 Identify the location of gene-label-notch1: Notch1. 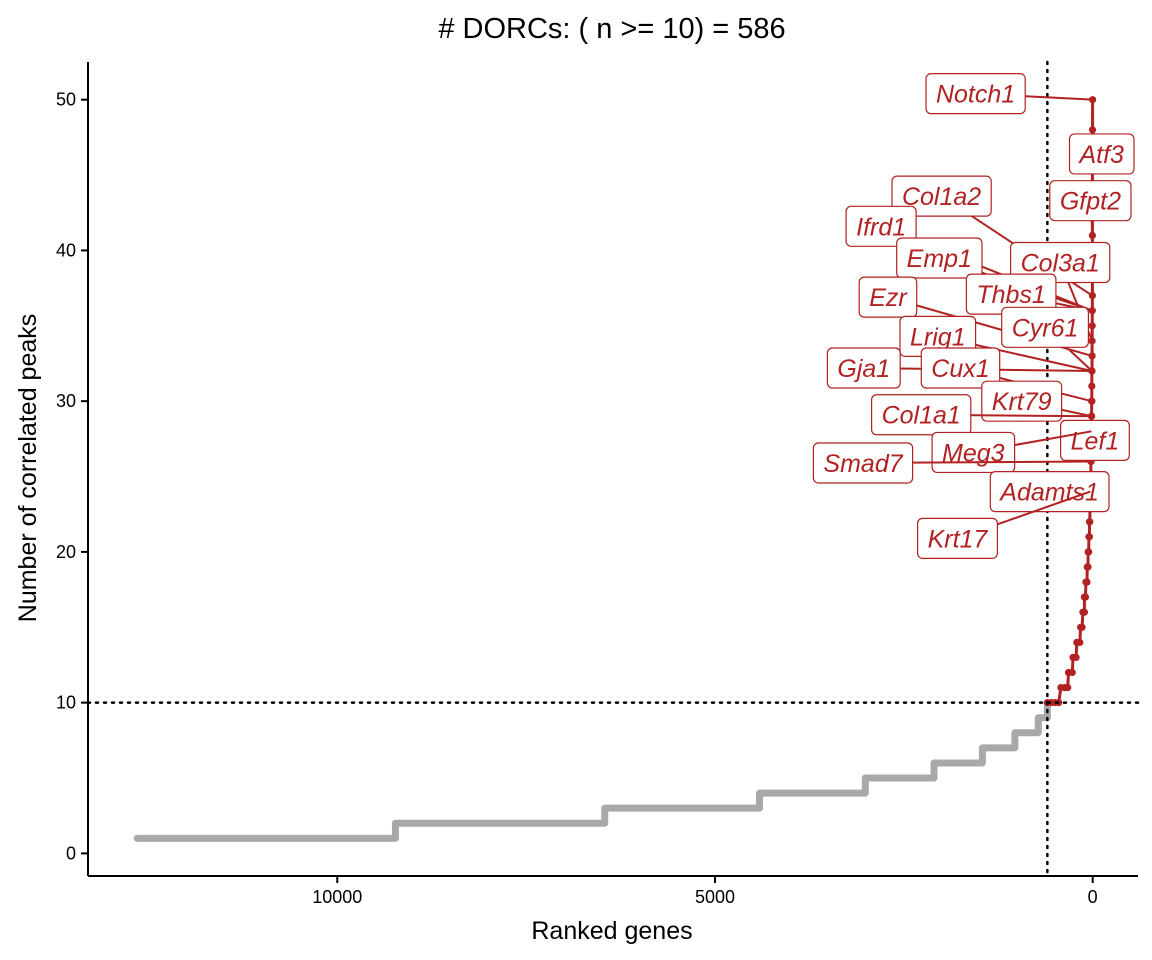
(1009, 94).